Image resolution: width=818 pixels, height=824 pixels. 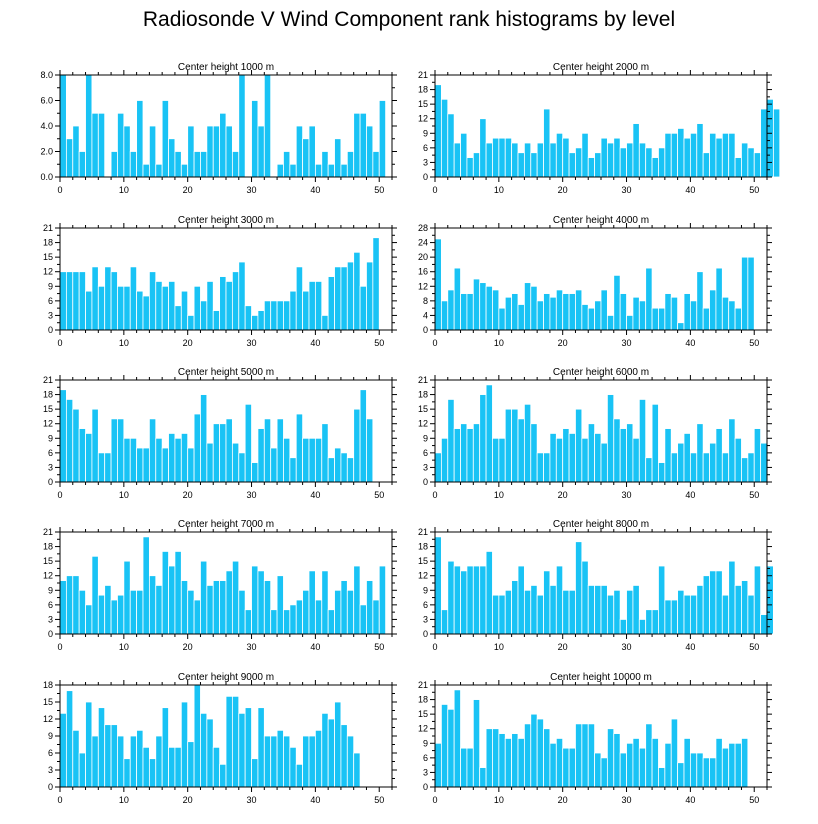 I want to click on y-tick-label: 3, so click(x=50, y=315).